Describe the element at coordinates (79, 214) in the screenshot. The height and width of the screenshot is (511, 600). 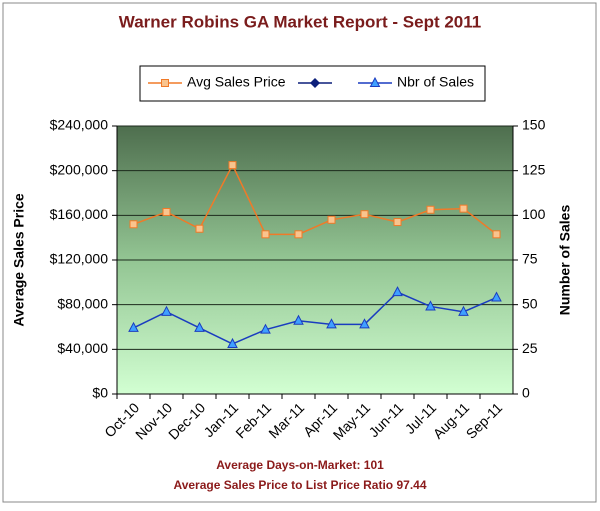
I see `y-tick-label: $160,000` at that location.